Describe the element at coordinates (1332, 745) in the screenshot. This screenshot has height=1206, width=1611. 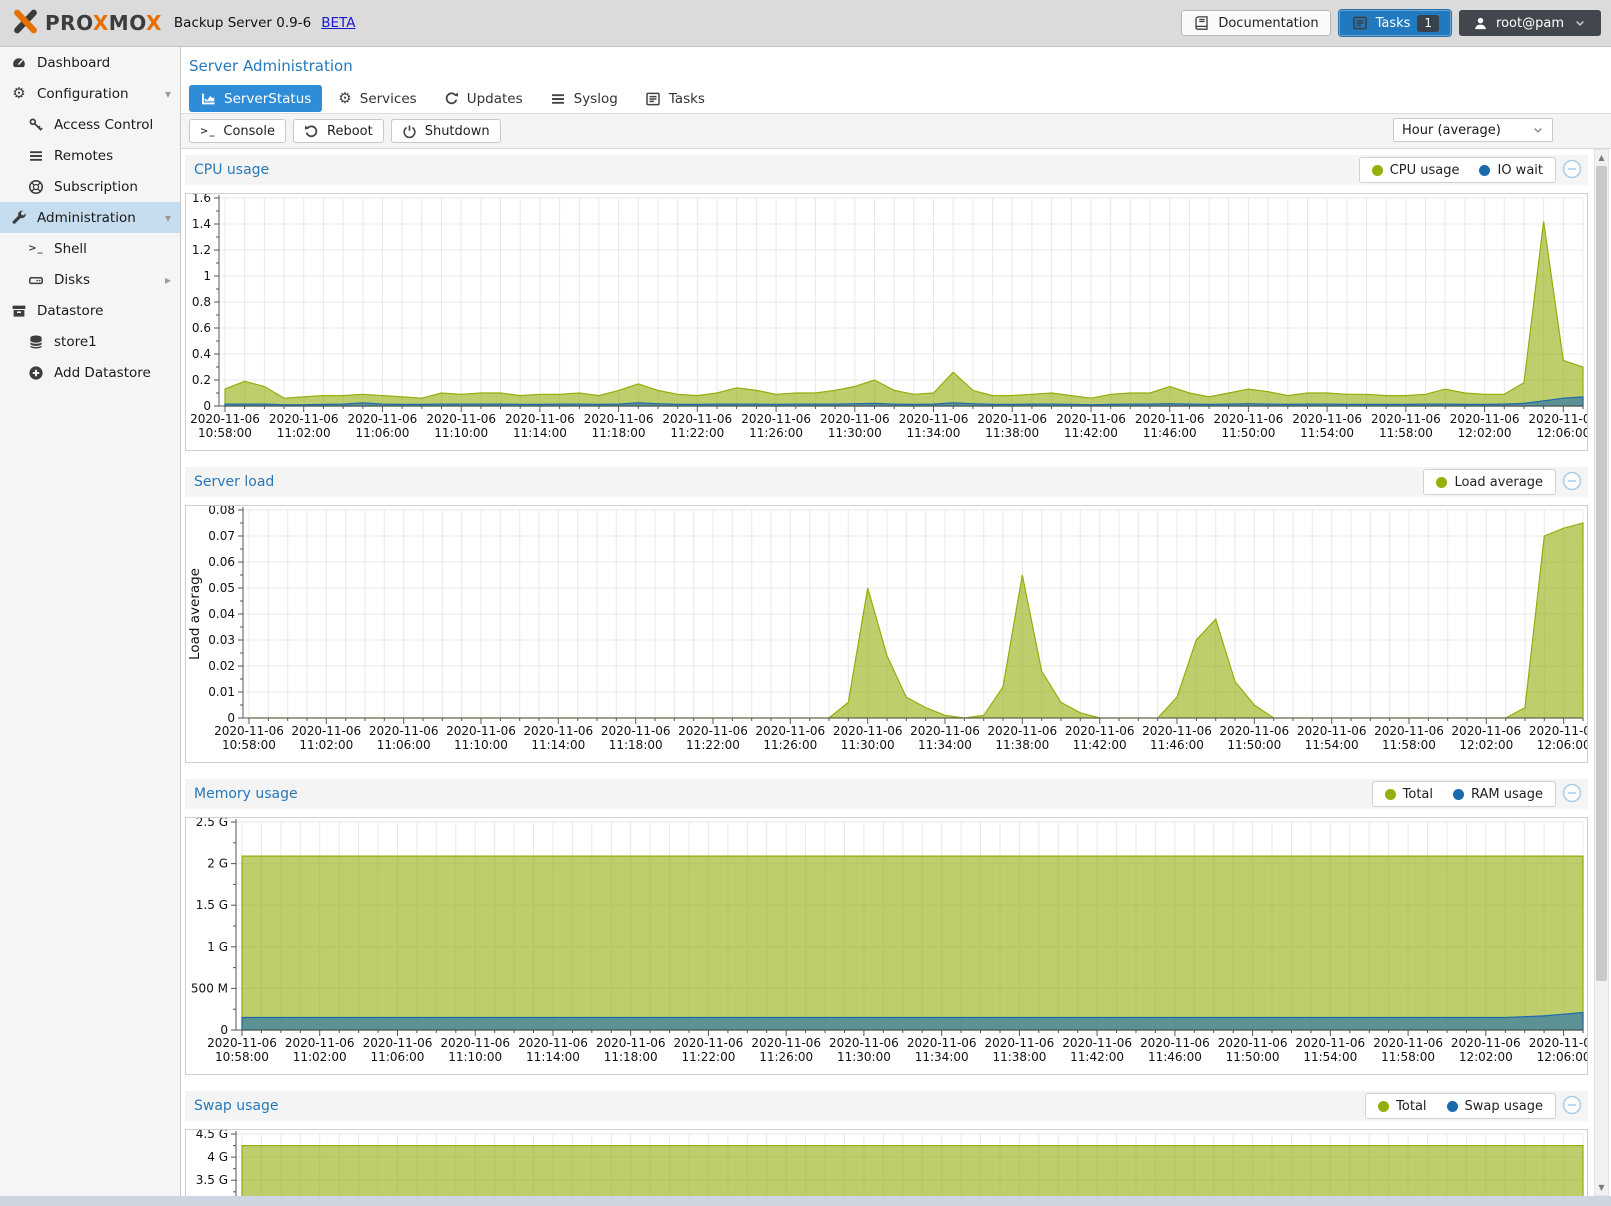
I see `svg-text: 11:54:00` at that location.